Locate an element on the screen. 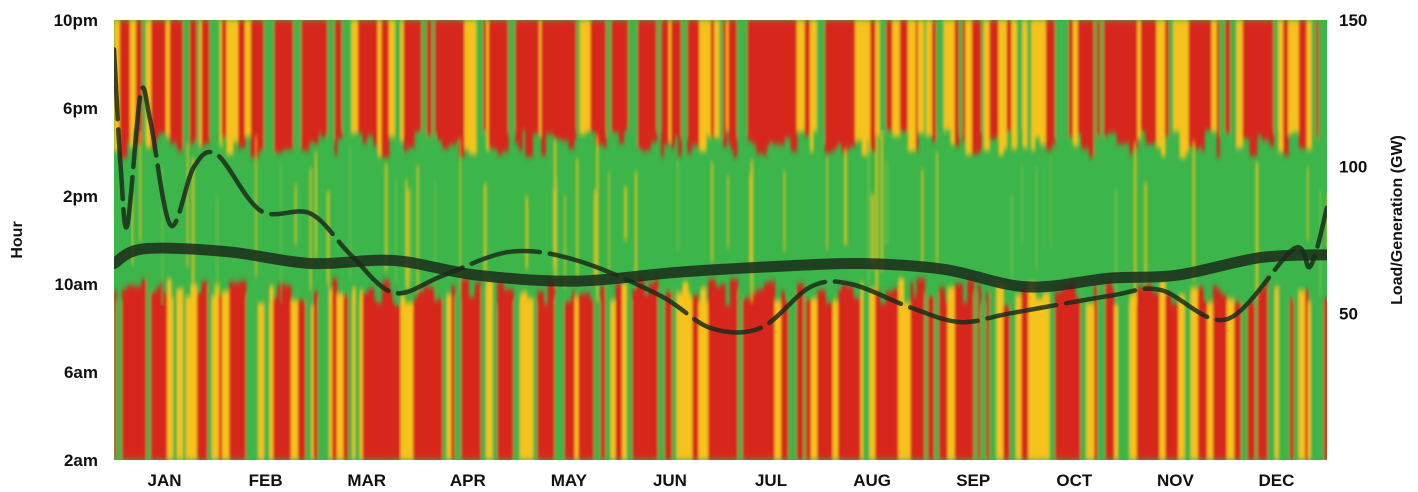 Image resolution: width=1418 pixels, height=492 pixels. y-right-tick-label: 100 is located at coordinates (1353, 167).